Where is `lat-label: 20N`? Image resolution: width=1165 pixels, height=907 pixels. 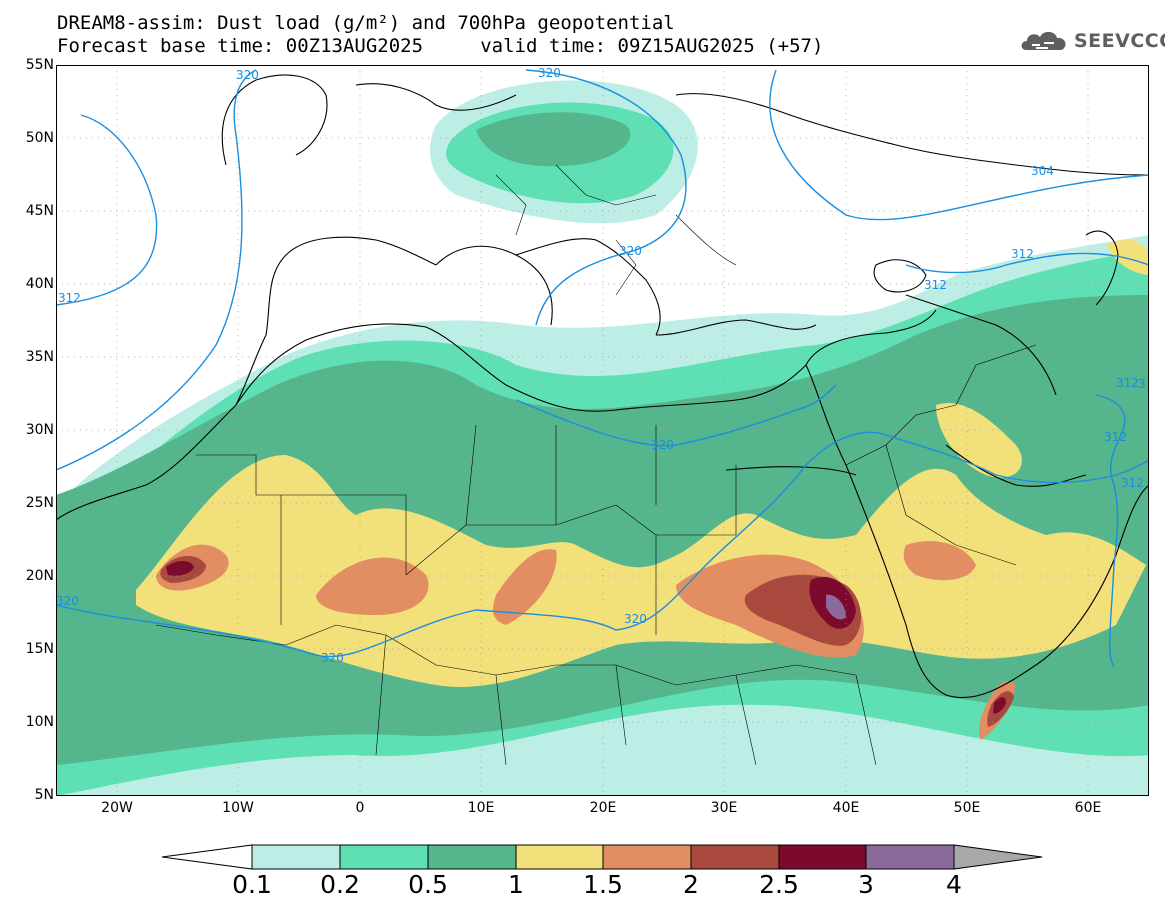
lat-label: 20N is located at coordinates (39, 576).